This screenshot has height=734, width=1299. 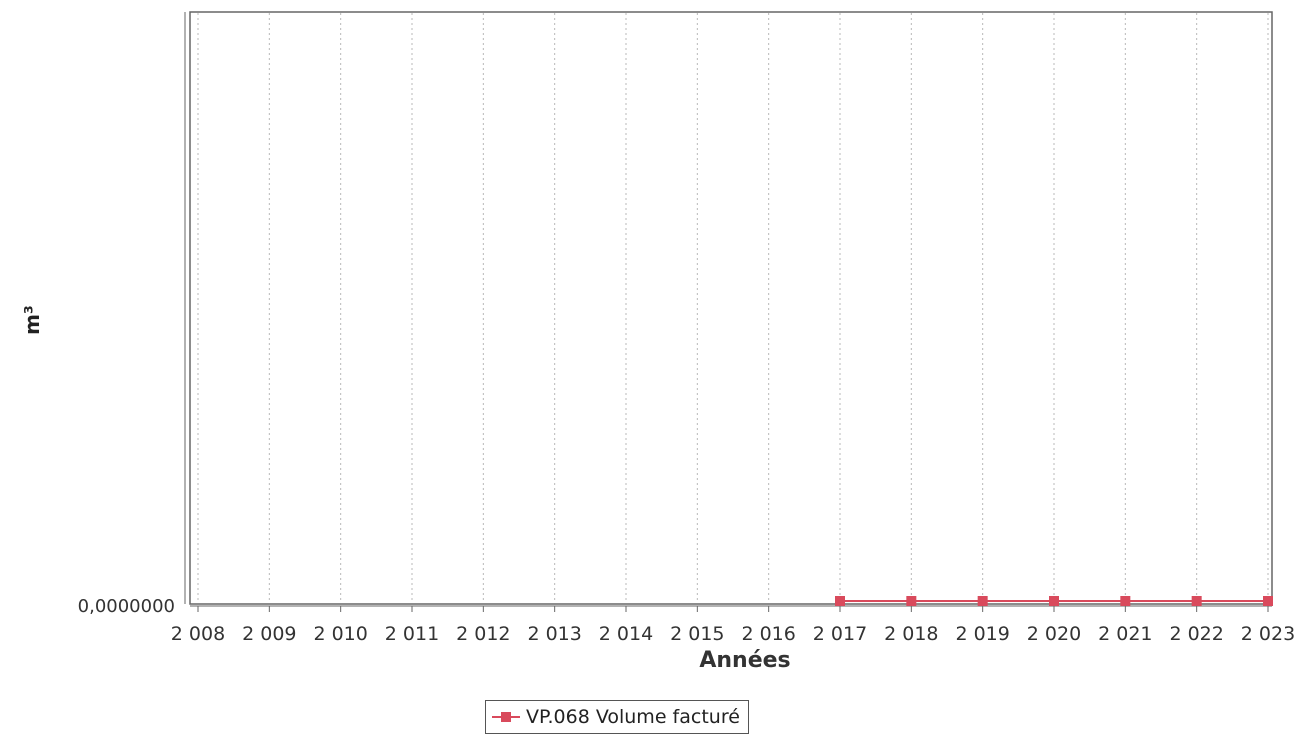 What do you see at coordinates (269, 634) in the screenshot?
I see `x-tick-label-1: 2 009` at bounding box center [269, 634].